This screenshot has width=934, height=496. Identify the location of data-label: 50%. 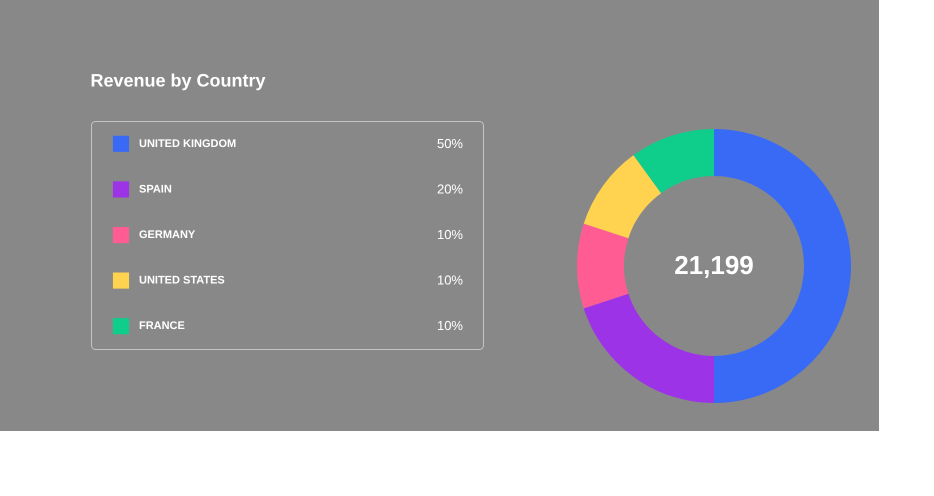
(450, 143).